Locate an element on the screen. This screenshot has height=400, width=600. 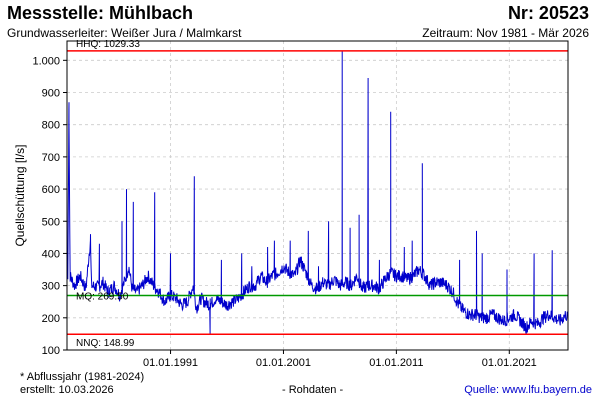
nnq-line-label: NNQ: 148.99 is located at coordinates (105, 343).